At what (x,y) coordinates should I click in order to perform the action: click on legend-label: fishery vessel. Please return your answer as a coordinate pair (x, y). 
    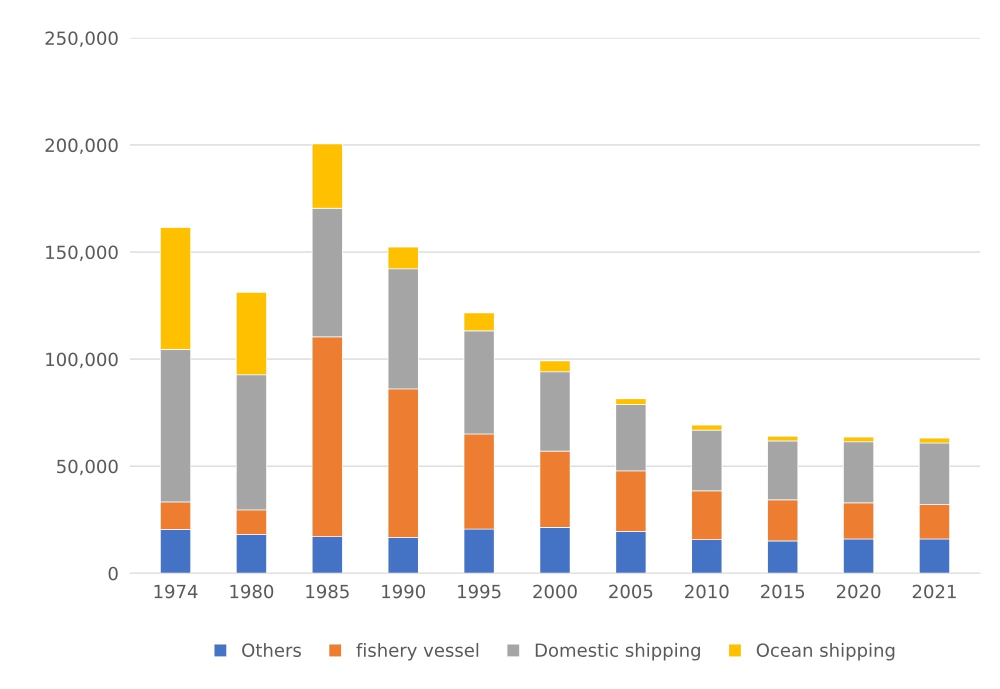
    Looking at the image, I should click on (417, 652).